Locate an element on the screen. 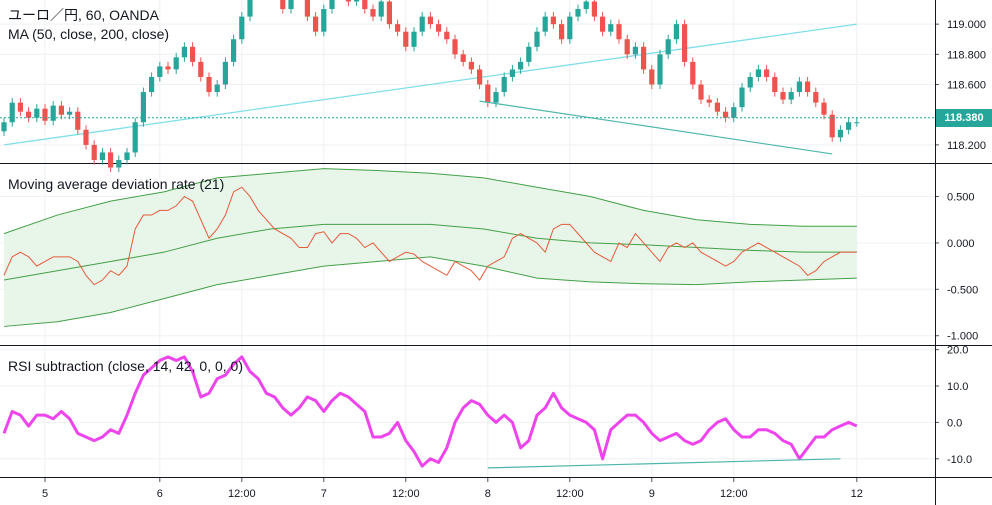  deviation-legend: Moving average deviation rate (21) is located at coordinates (116, 184).